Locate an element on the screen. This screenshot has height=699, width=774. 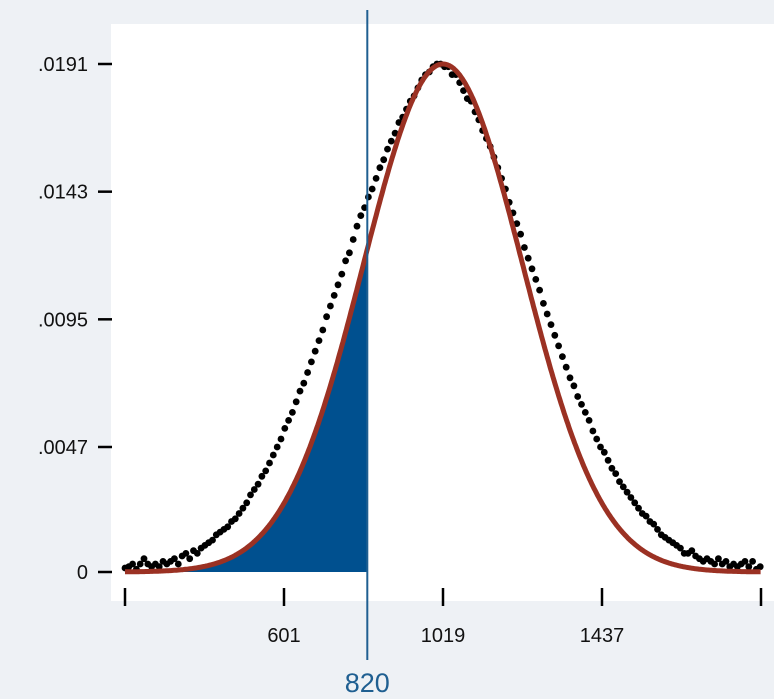
y-tick-label-2: .0095 is located at coordinates (63, 320).